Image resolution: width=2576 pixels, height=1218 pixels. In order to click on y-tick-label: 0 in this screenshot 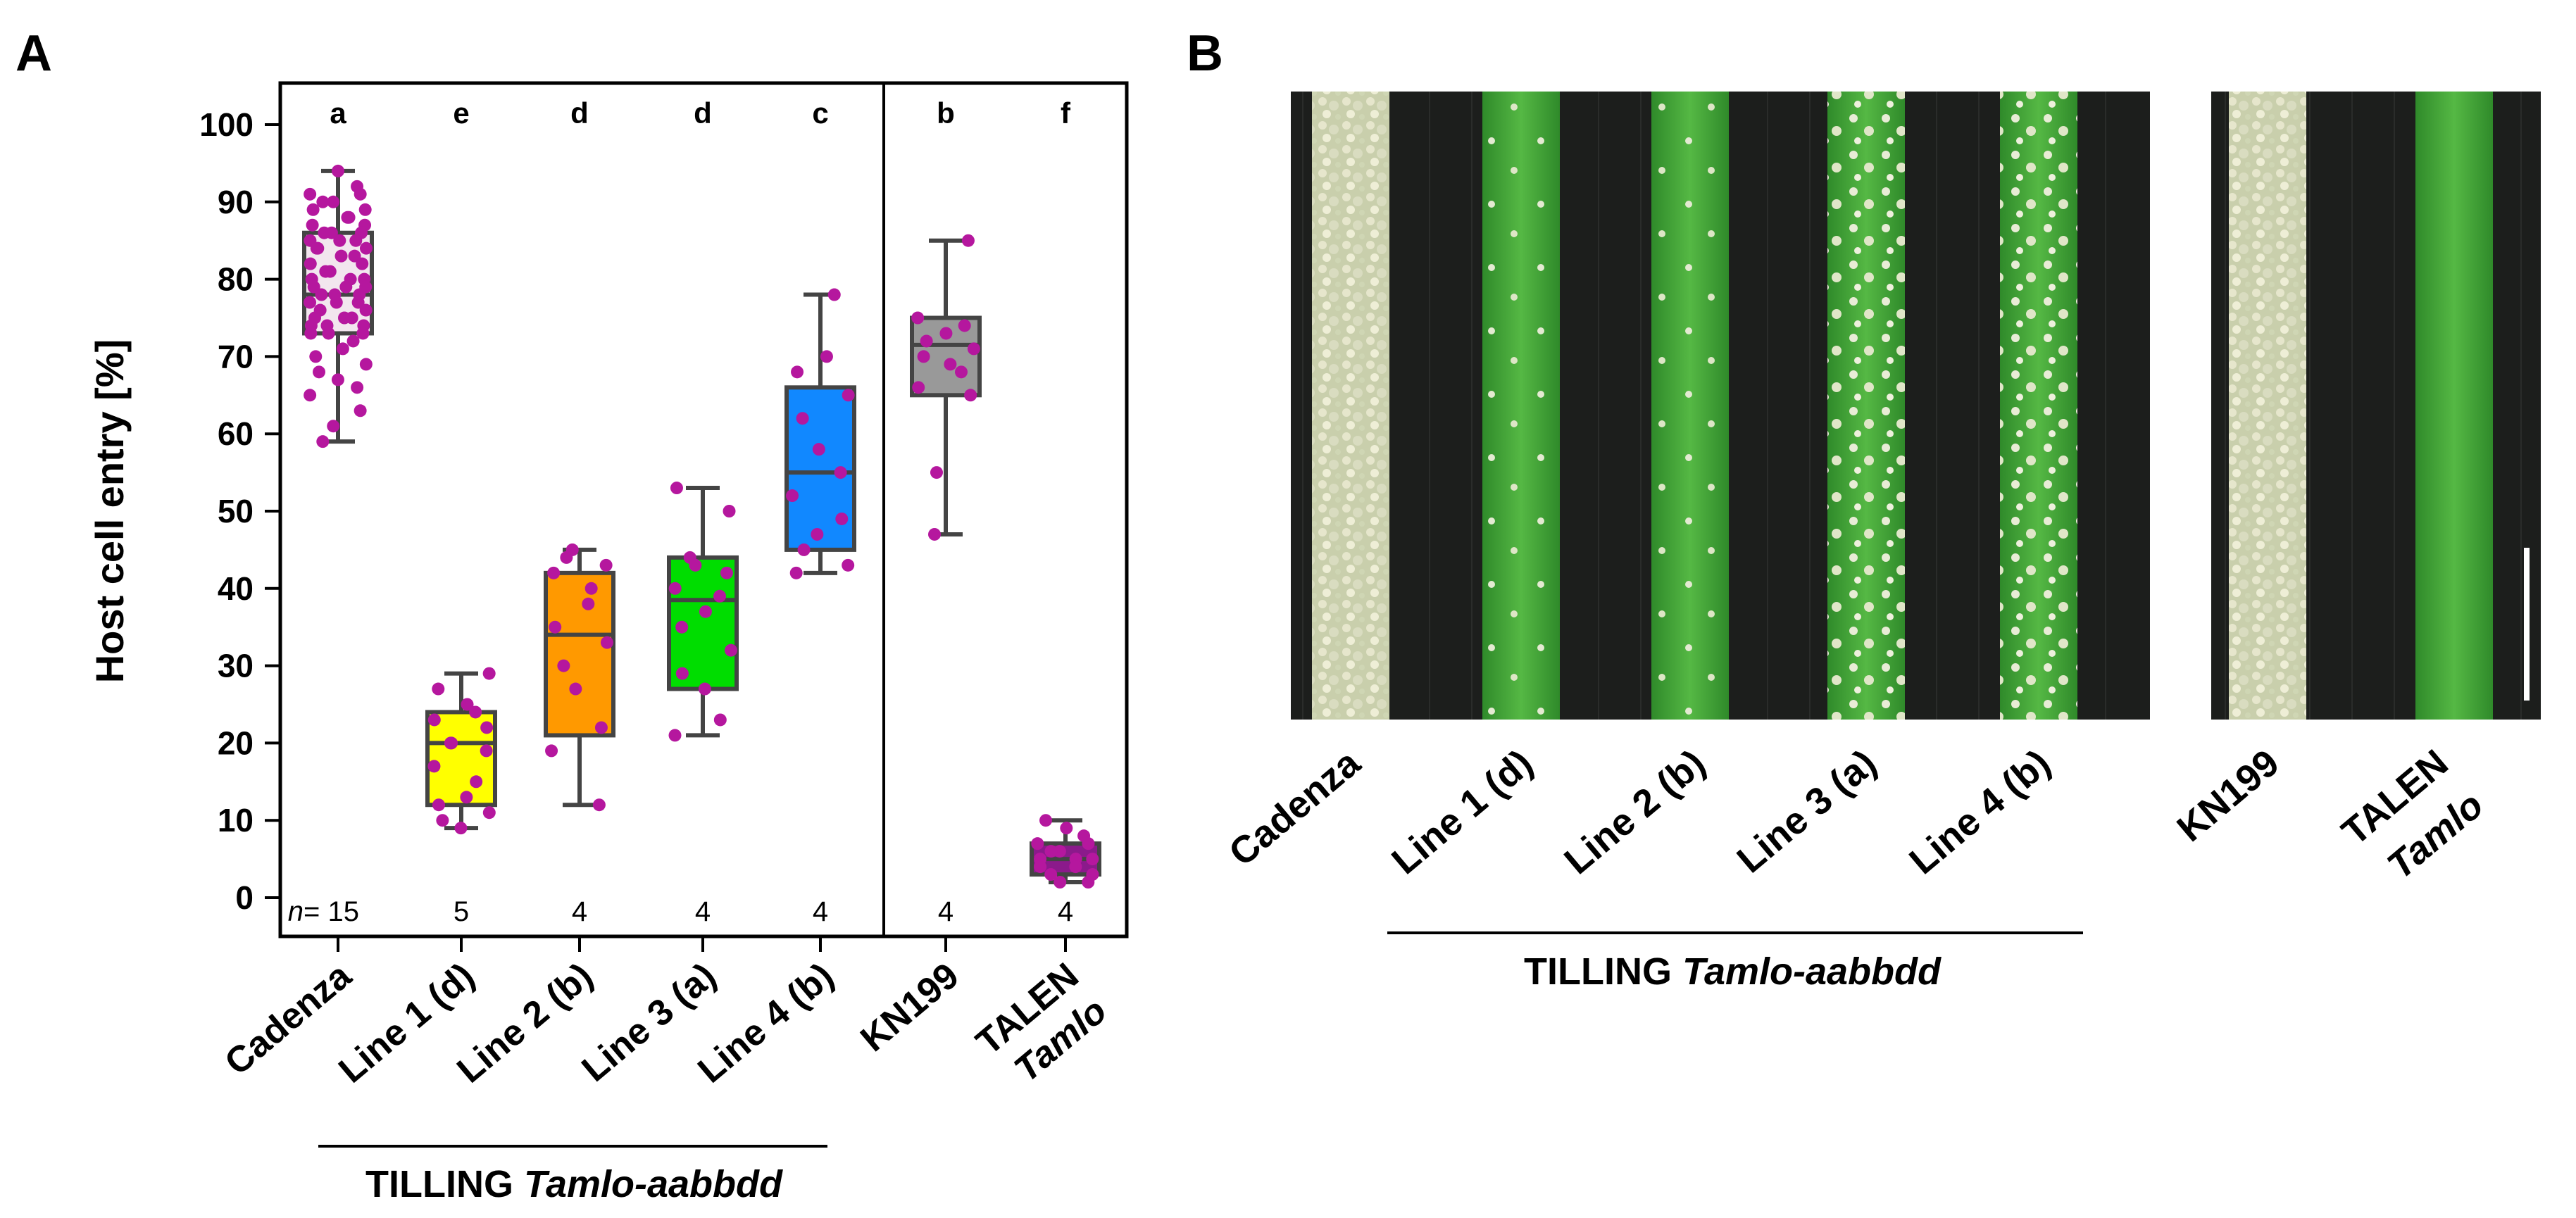, I will do `click(244, 897)`.